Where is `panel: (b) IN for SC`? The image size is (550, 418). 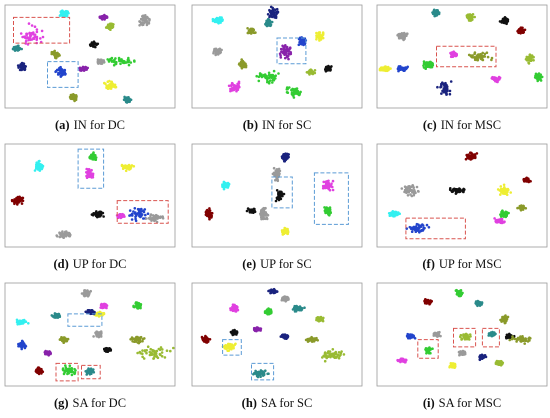
panel: (b) IN for SC is located at coordinates (277, 68).